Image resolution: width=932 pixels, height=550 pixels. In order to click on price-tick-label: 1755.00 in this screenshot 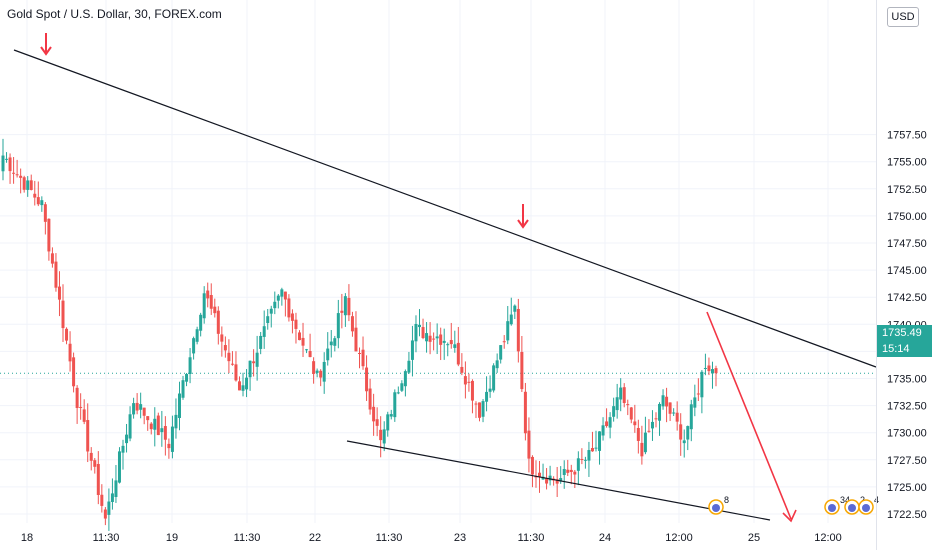, I will do `click(907, 163)`.